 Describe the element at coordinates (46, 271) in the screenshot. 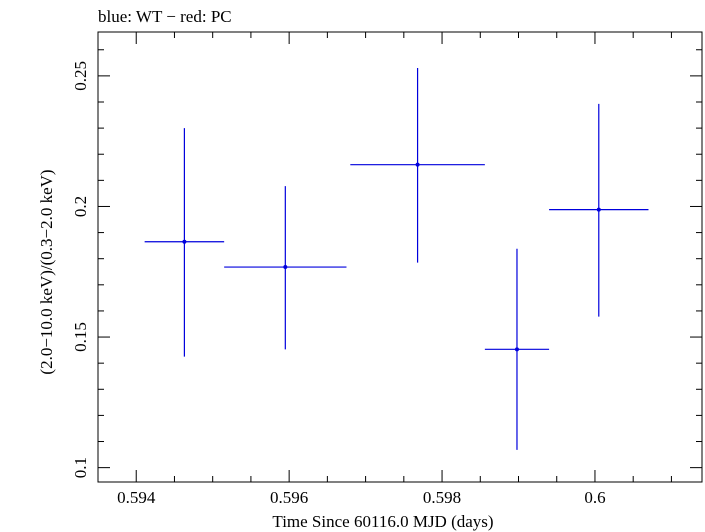

I see `y-axis-label: (2.0−10.0 keV)/(0.3−2.0 keV)` at that location.